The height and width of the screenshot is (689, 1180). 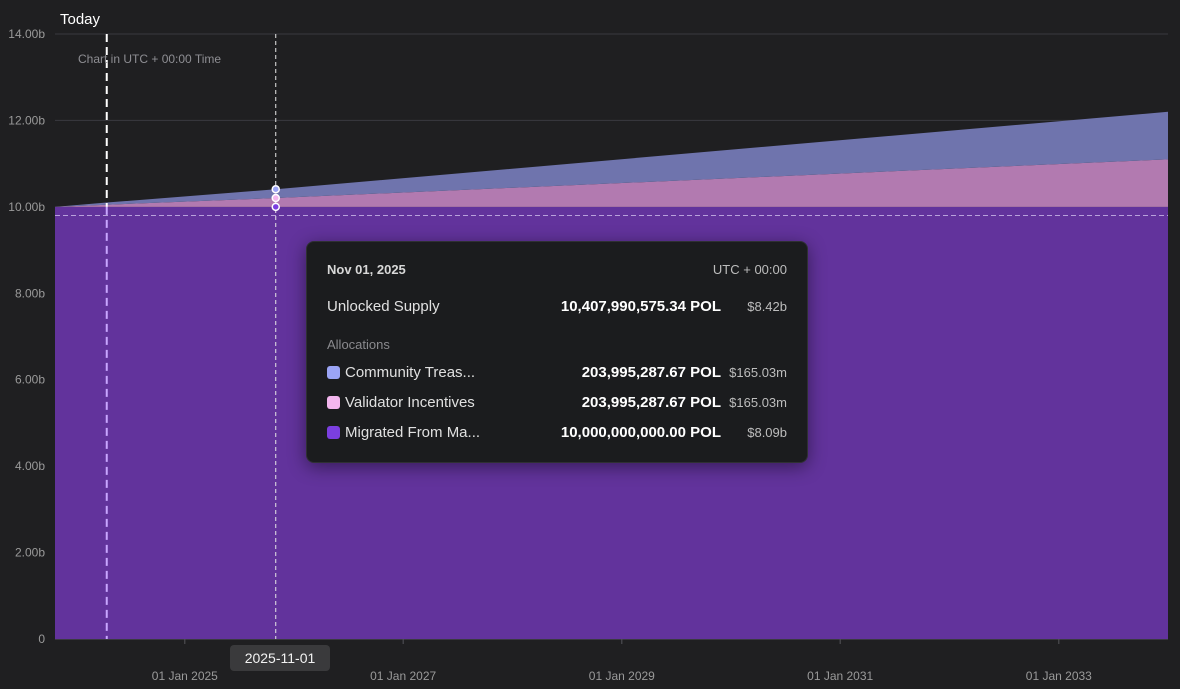 What do you see at coordinates (26, 207) in the screenshot?
I see `y-tick-label: 10.00b` at bounding box center [26, 207].